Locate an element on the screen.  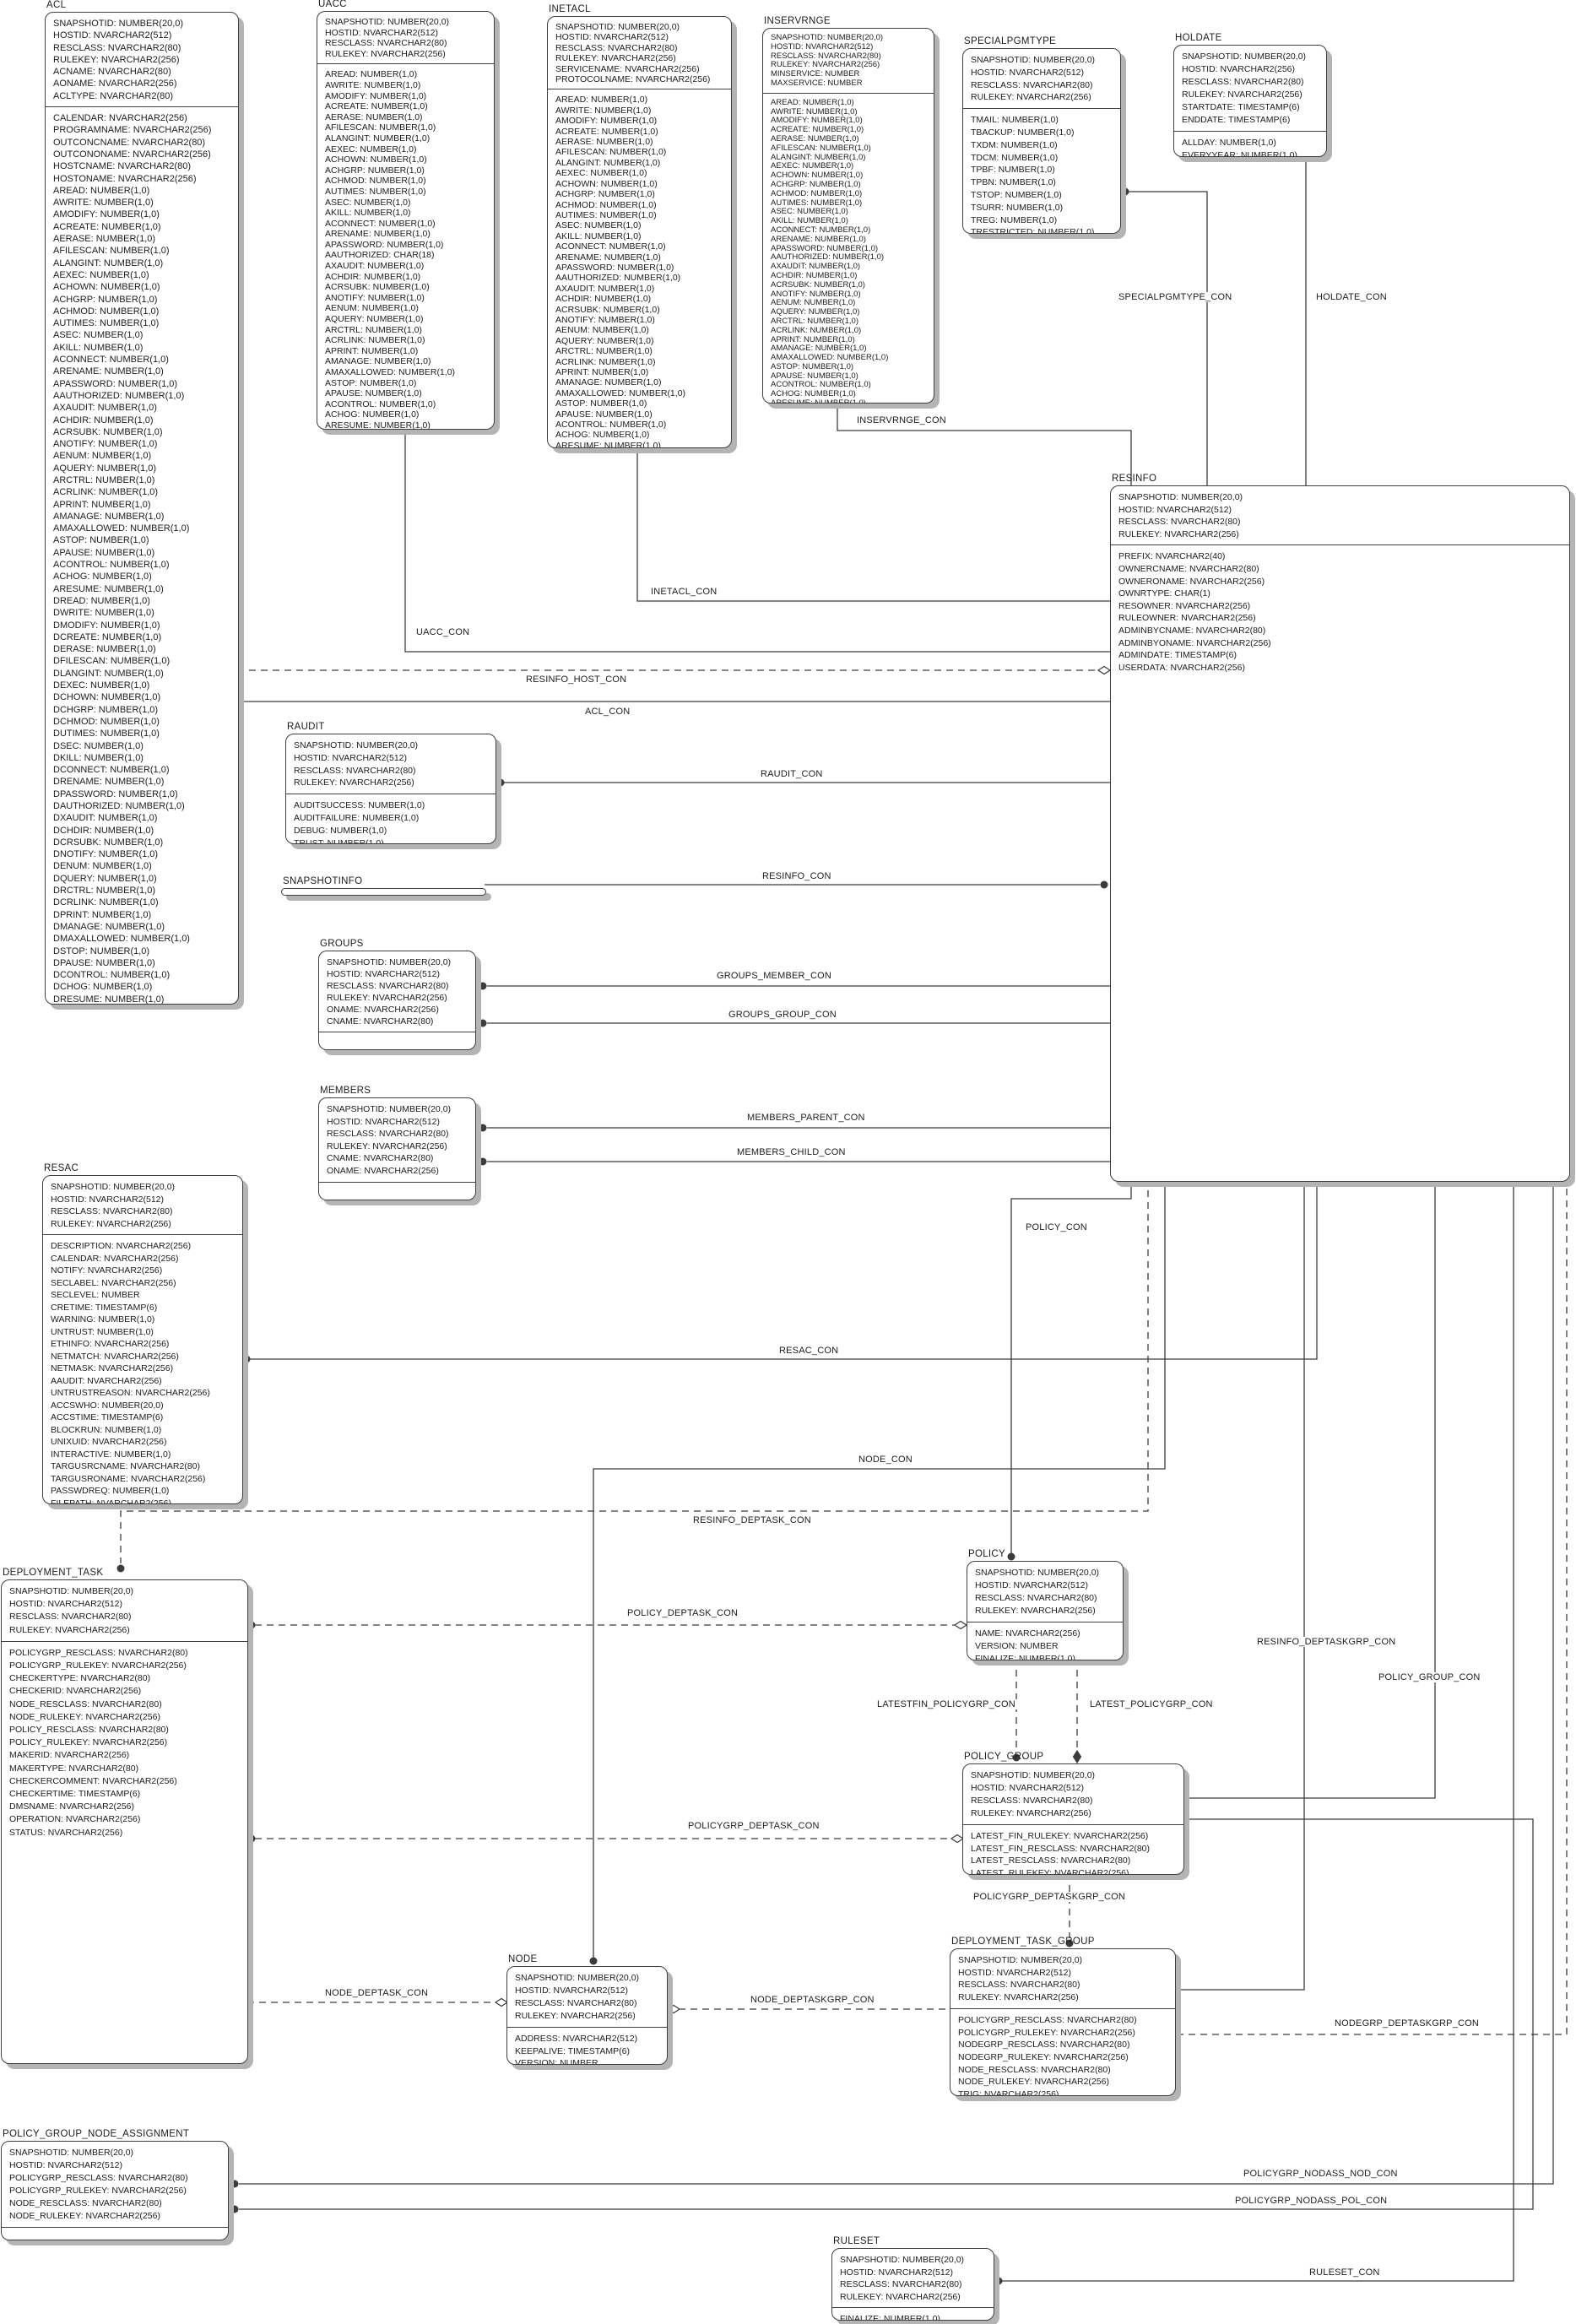
field-inetacl-aresume: ARESUME: NUMBER(1,0) is located at coordinates (608, 444).